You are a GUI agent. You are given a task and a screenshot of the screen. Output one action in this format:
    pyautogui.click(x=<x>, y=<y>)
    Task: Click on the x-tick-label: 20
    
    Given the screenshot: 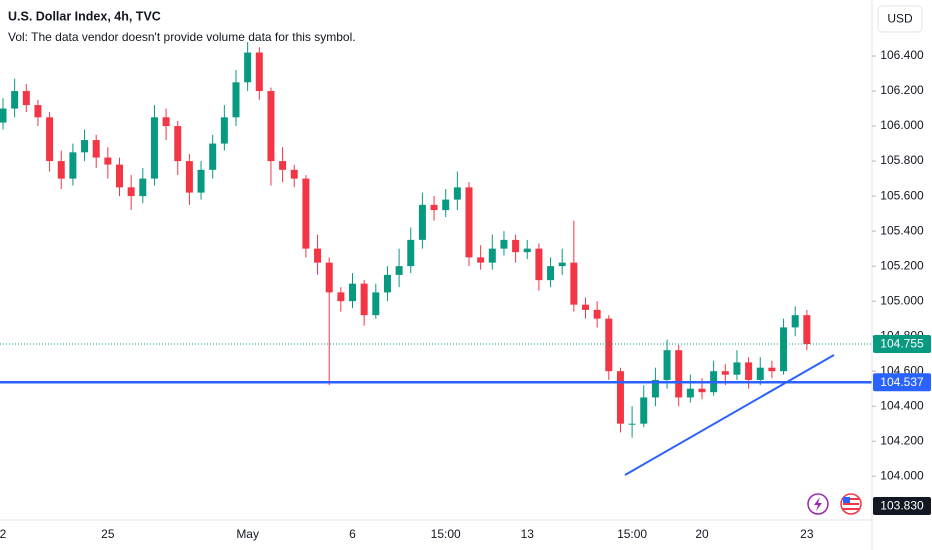 What is the action you would take?
    pyautogui.click(x=702, y=534)
    